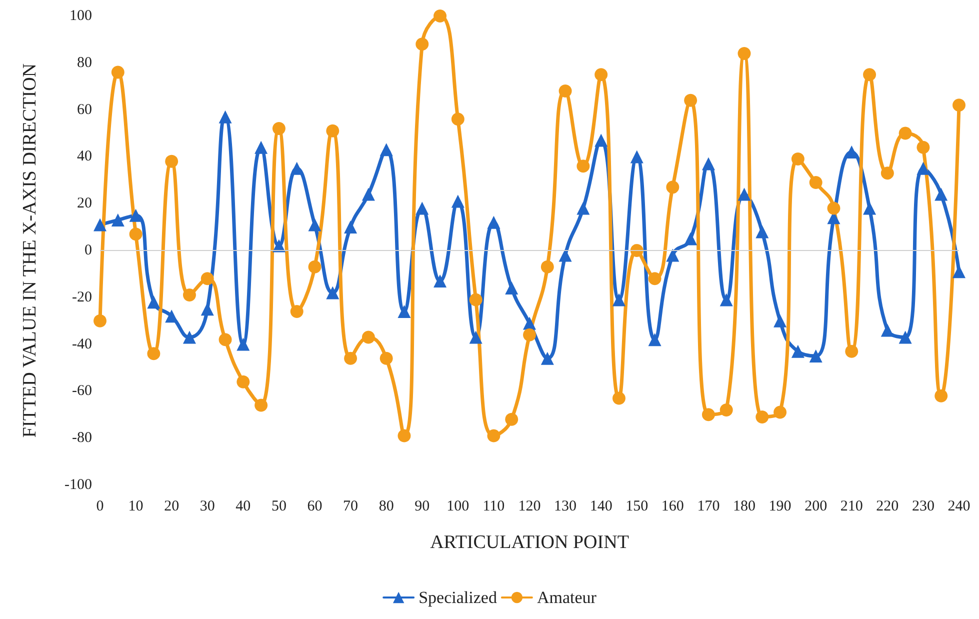 This screenshot has height=619, width=979. What do you see at coordinates (172, 506) in the screenshot?
I see `x-tick-label: 20` at bounding box center [172, 506].